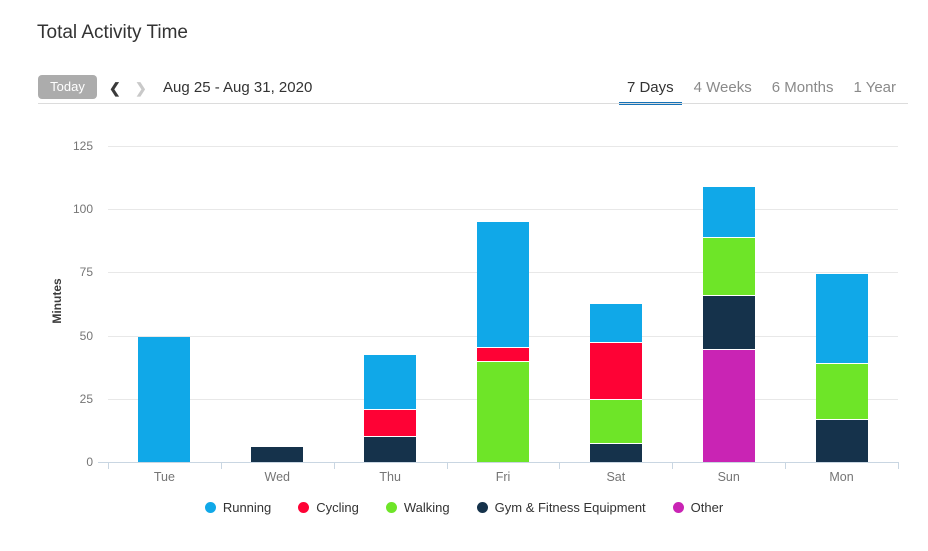 The width and height of the screenshot is (928, 551). Describe the element at coordinates (841, 392) in the screenshot. I see `bar-segment-mon-walking` at that location.